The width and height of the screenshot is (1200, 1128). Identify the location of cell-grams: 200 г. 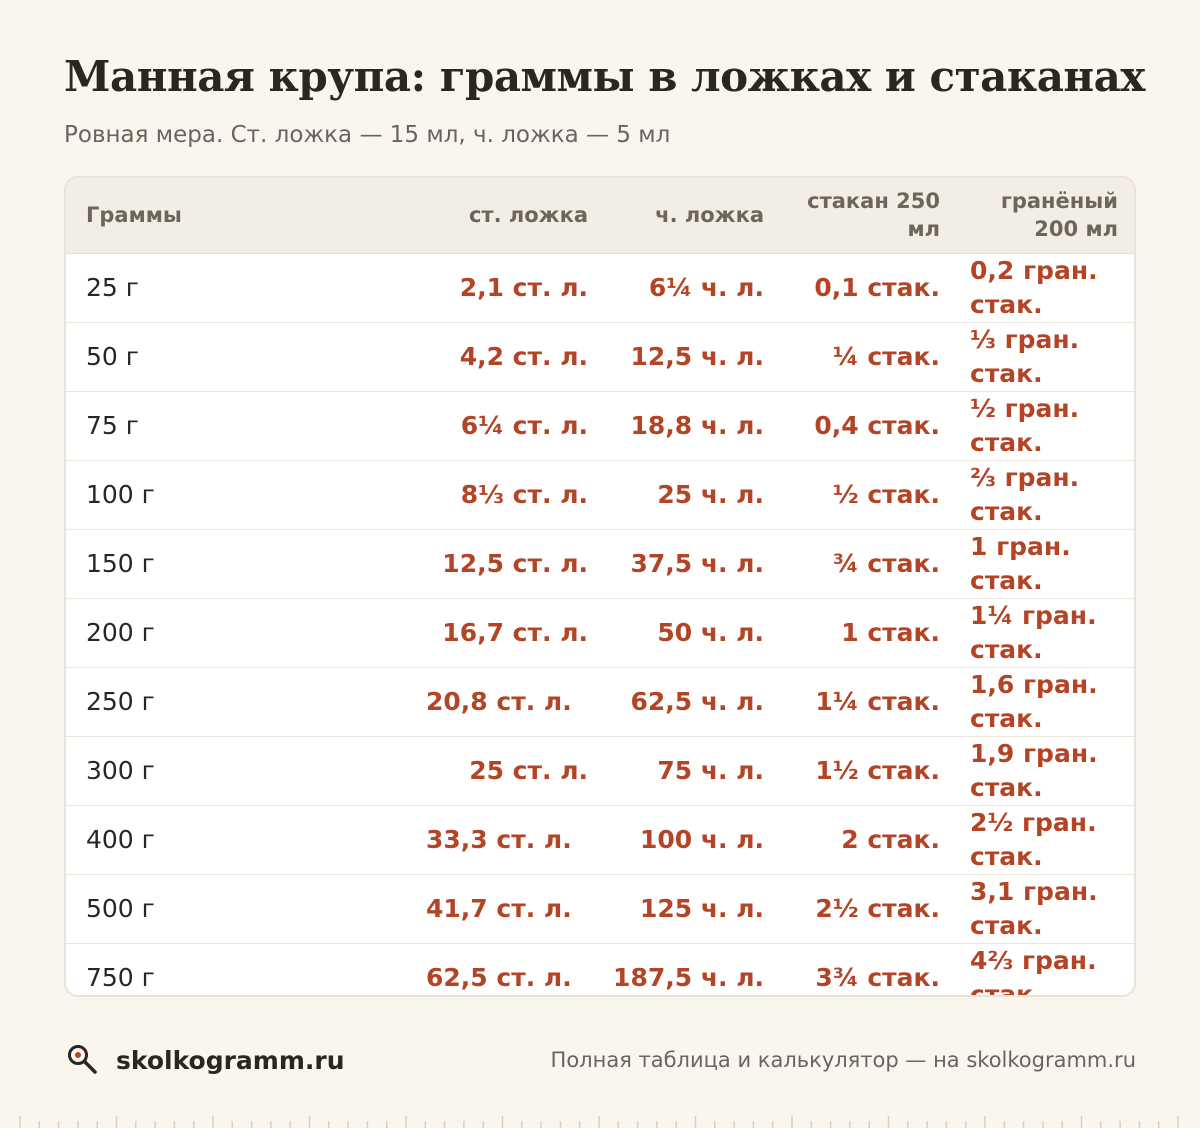
(206, 632).